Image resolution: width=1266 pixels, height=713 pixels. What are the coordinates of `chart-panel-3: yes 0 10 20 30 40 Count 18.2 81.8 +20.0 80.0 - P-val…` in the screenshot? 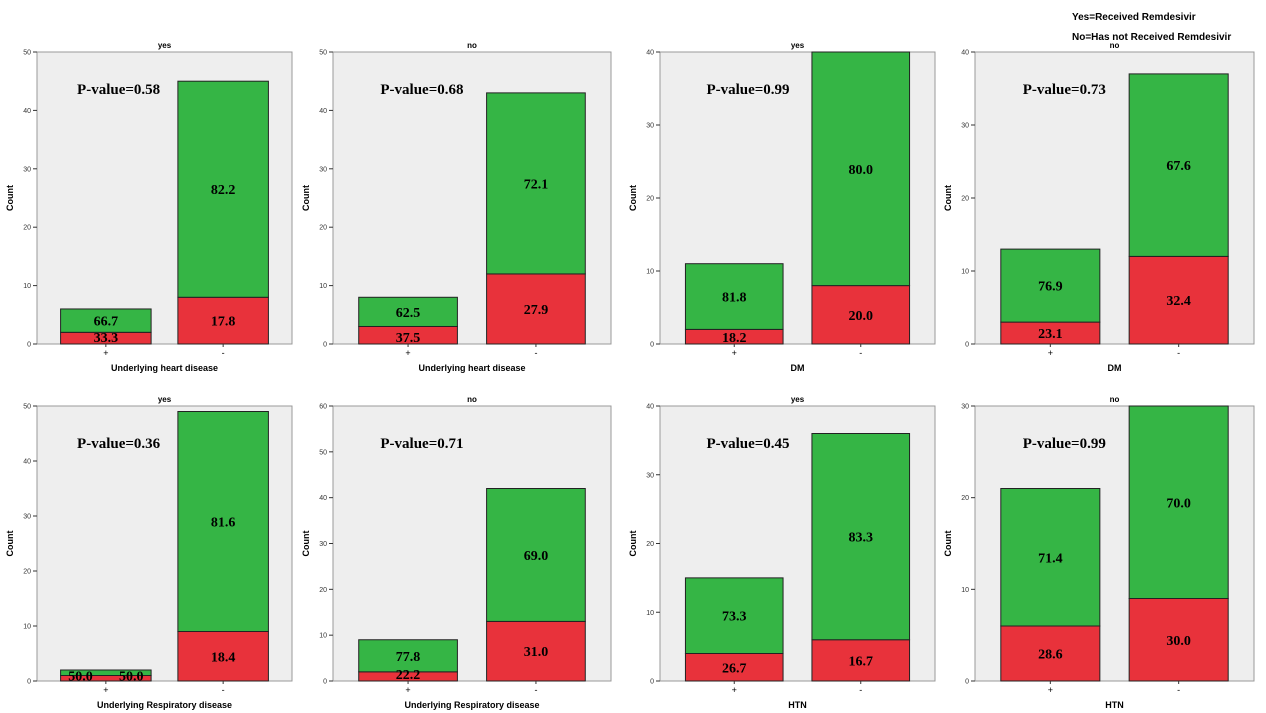 It's located at (782, 207).